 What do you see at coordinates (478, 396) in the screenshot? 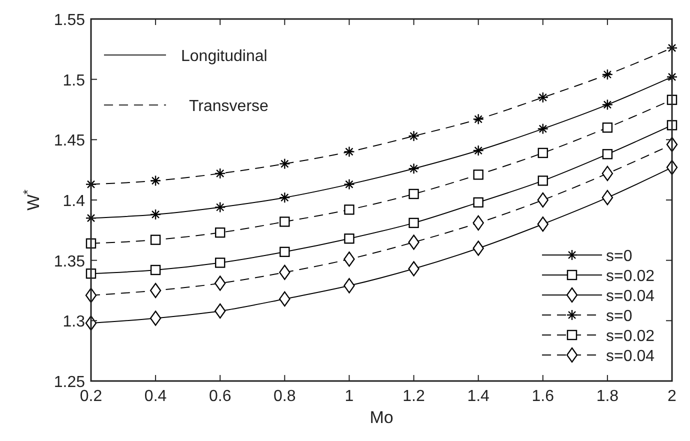
I see `x-tick-label: 1.4` at bounding box center [478, 396].